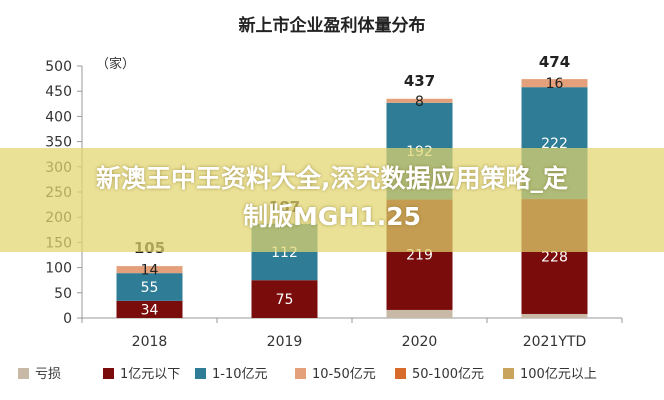 This screenshot has width=664, height=400. Describe the element at coordinates (332, 178) in the screenshot. I see `watermark-line-1: 新澳王中王资料大全,深究数据应用策略_定` at that location.